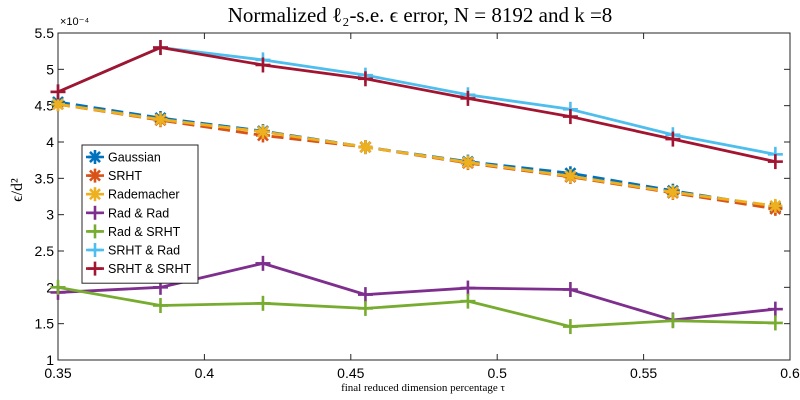 The height and width of the screenshot is (400, 800). What do you see at coordinates (643, 373) in the screenshot?
I see `x-tick-label: 0.55` at bounding box center [643, 373].